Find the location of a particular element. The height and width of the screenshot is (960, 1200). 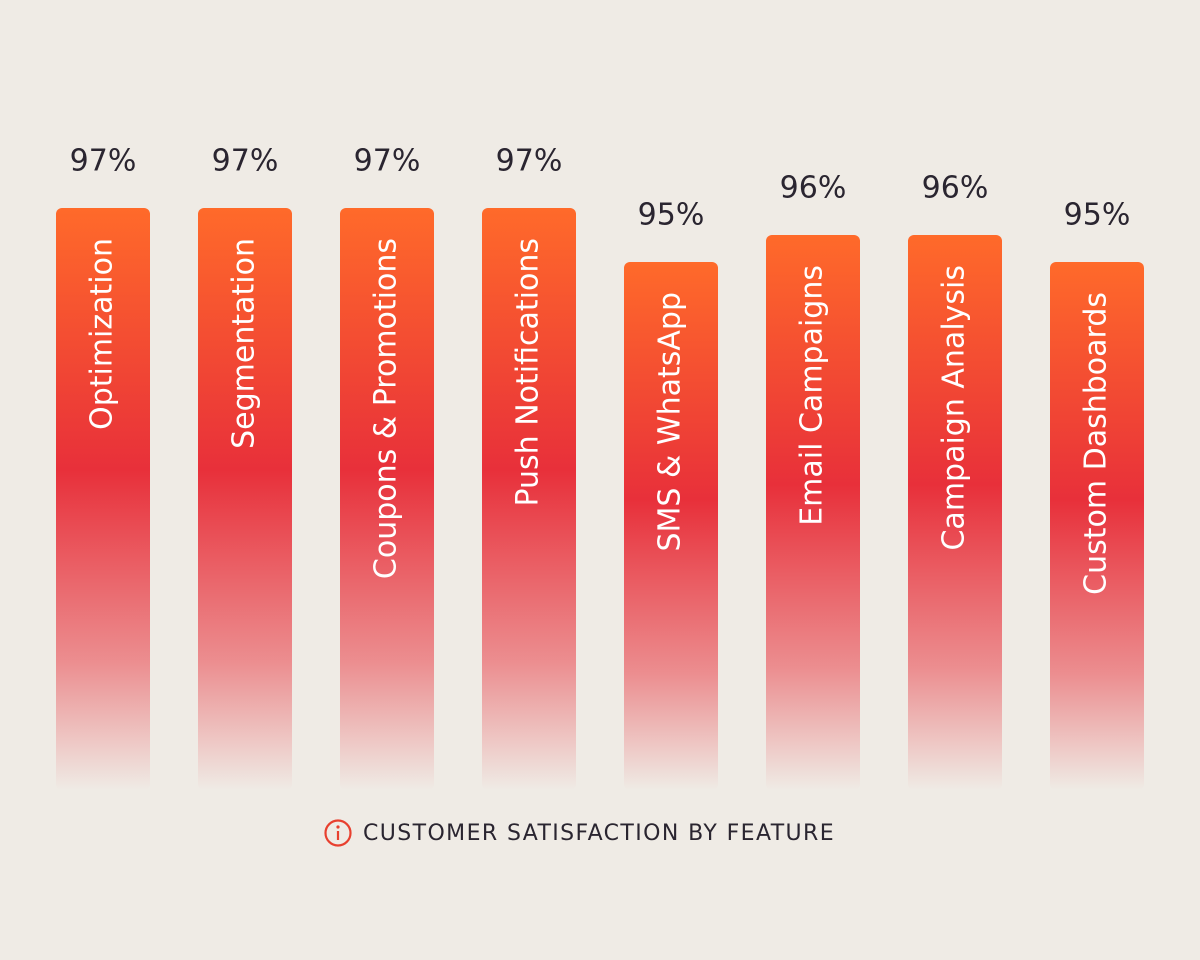

category-label: Segmentation is located at coordinates (244, 343).